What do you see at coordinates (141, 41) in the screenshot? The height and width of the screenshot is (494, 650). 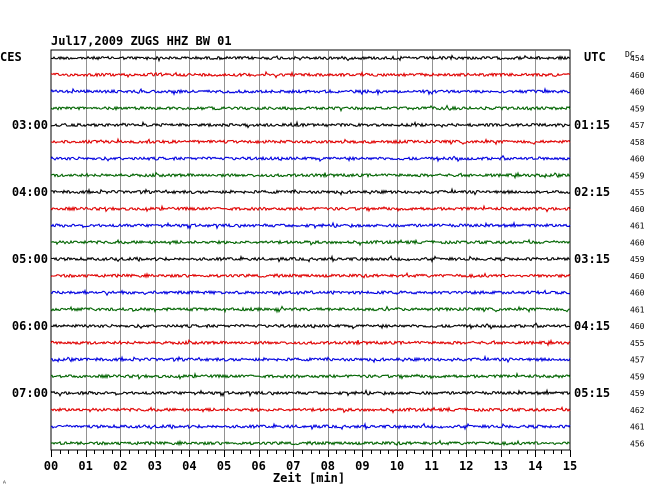 I see `chart-title: Jul17,2009 ZUGS HHZ BW 01` at bounding box center [141, 41].